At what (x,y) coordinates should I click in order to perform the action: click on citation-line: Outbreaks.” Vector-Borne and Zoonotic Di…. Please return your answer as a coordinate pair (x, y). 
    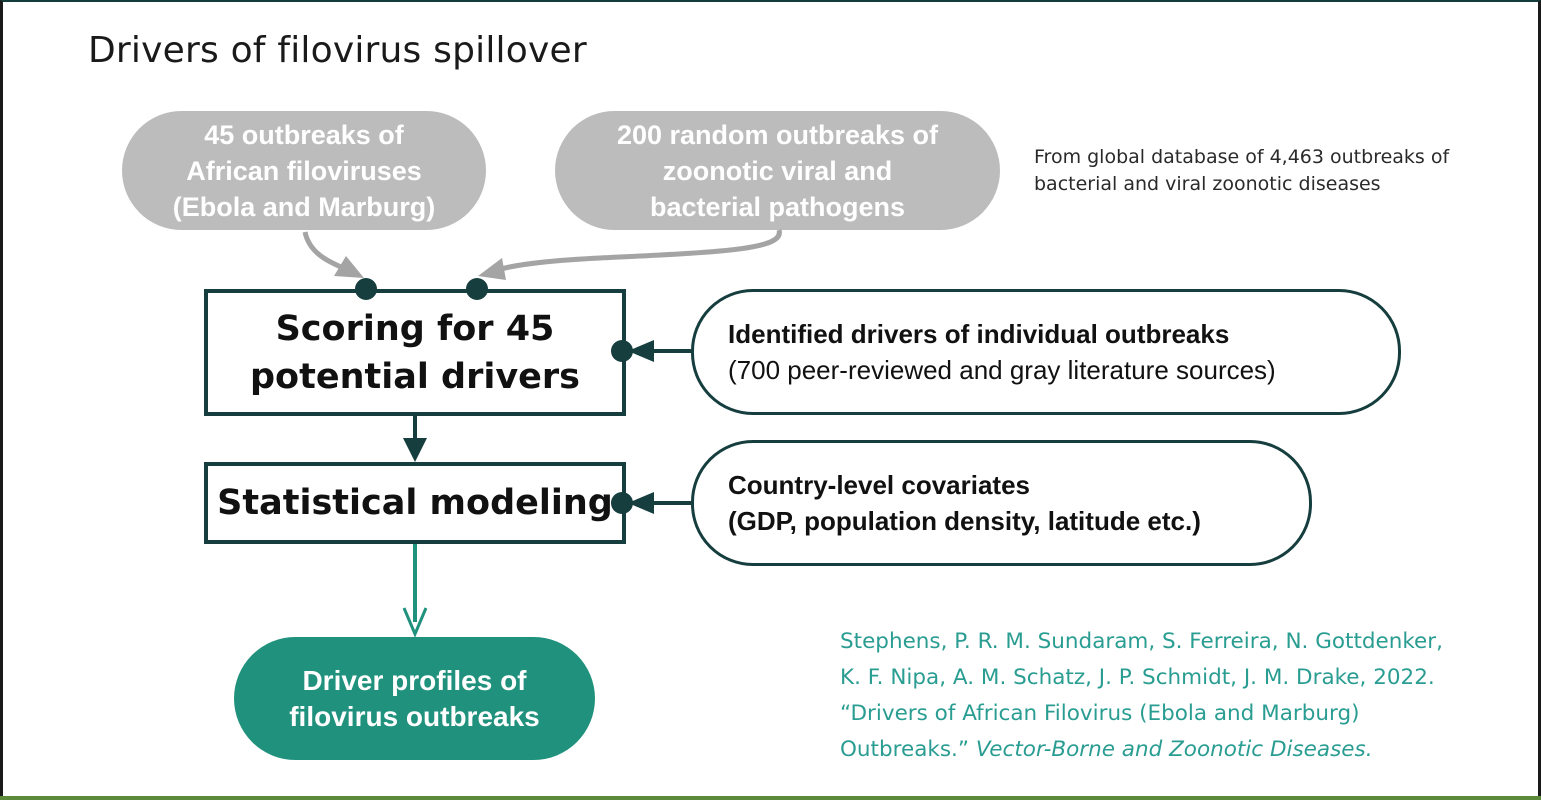
    Looking at the image, I should click on (1141, 750).